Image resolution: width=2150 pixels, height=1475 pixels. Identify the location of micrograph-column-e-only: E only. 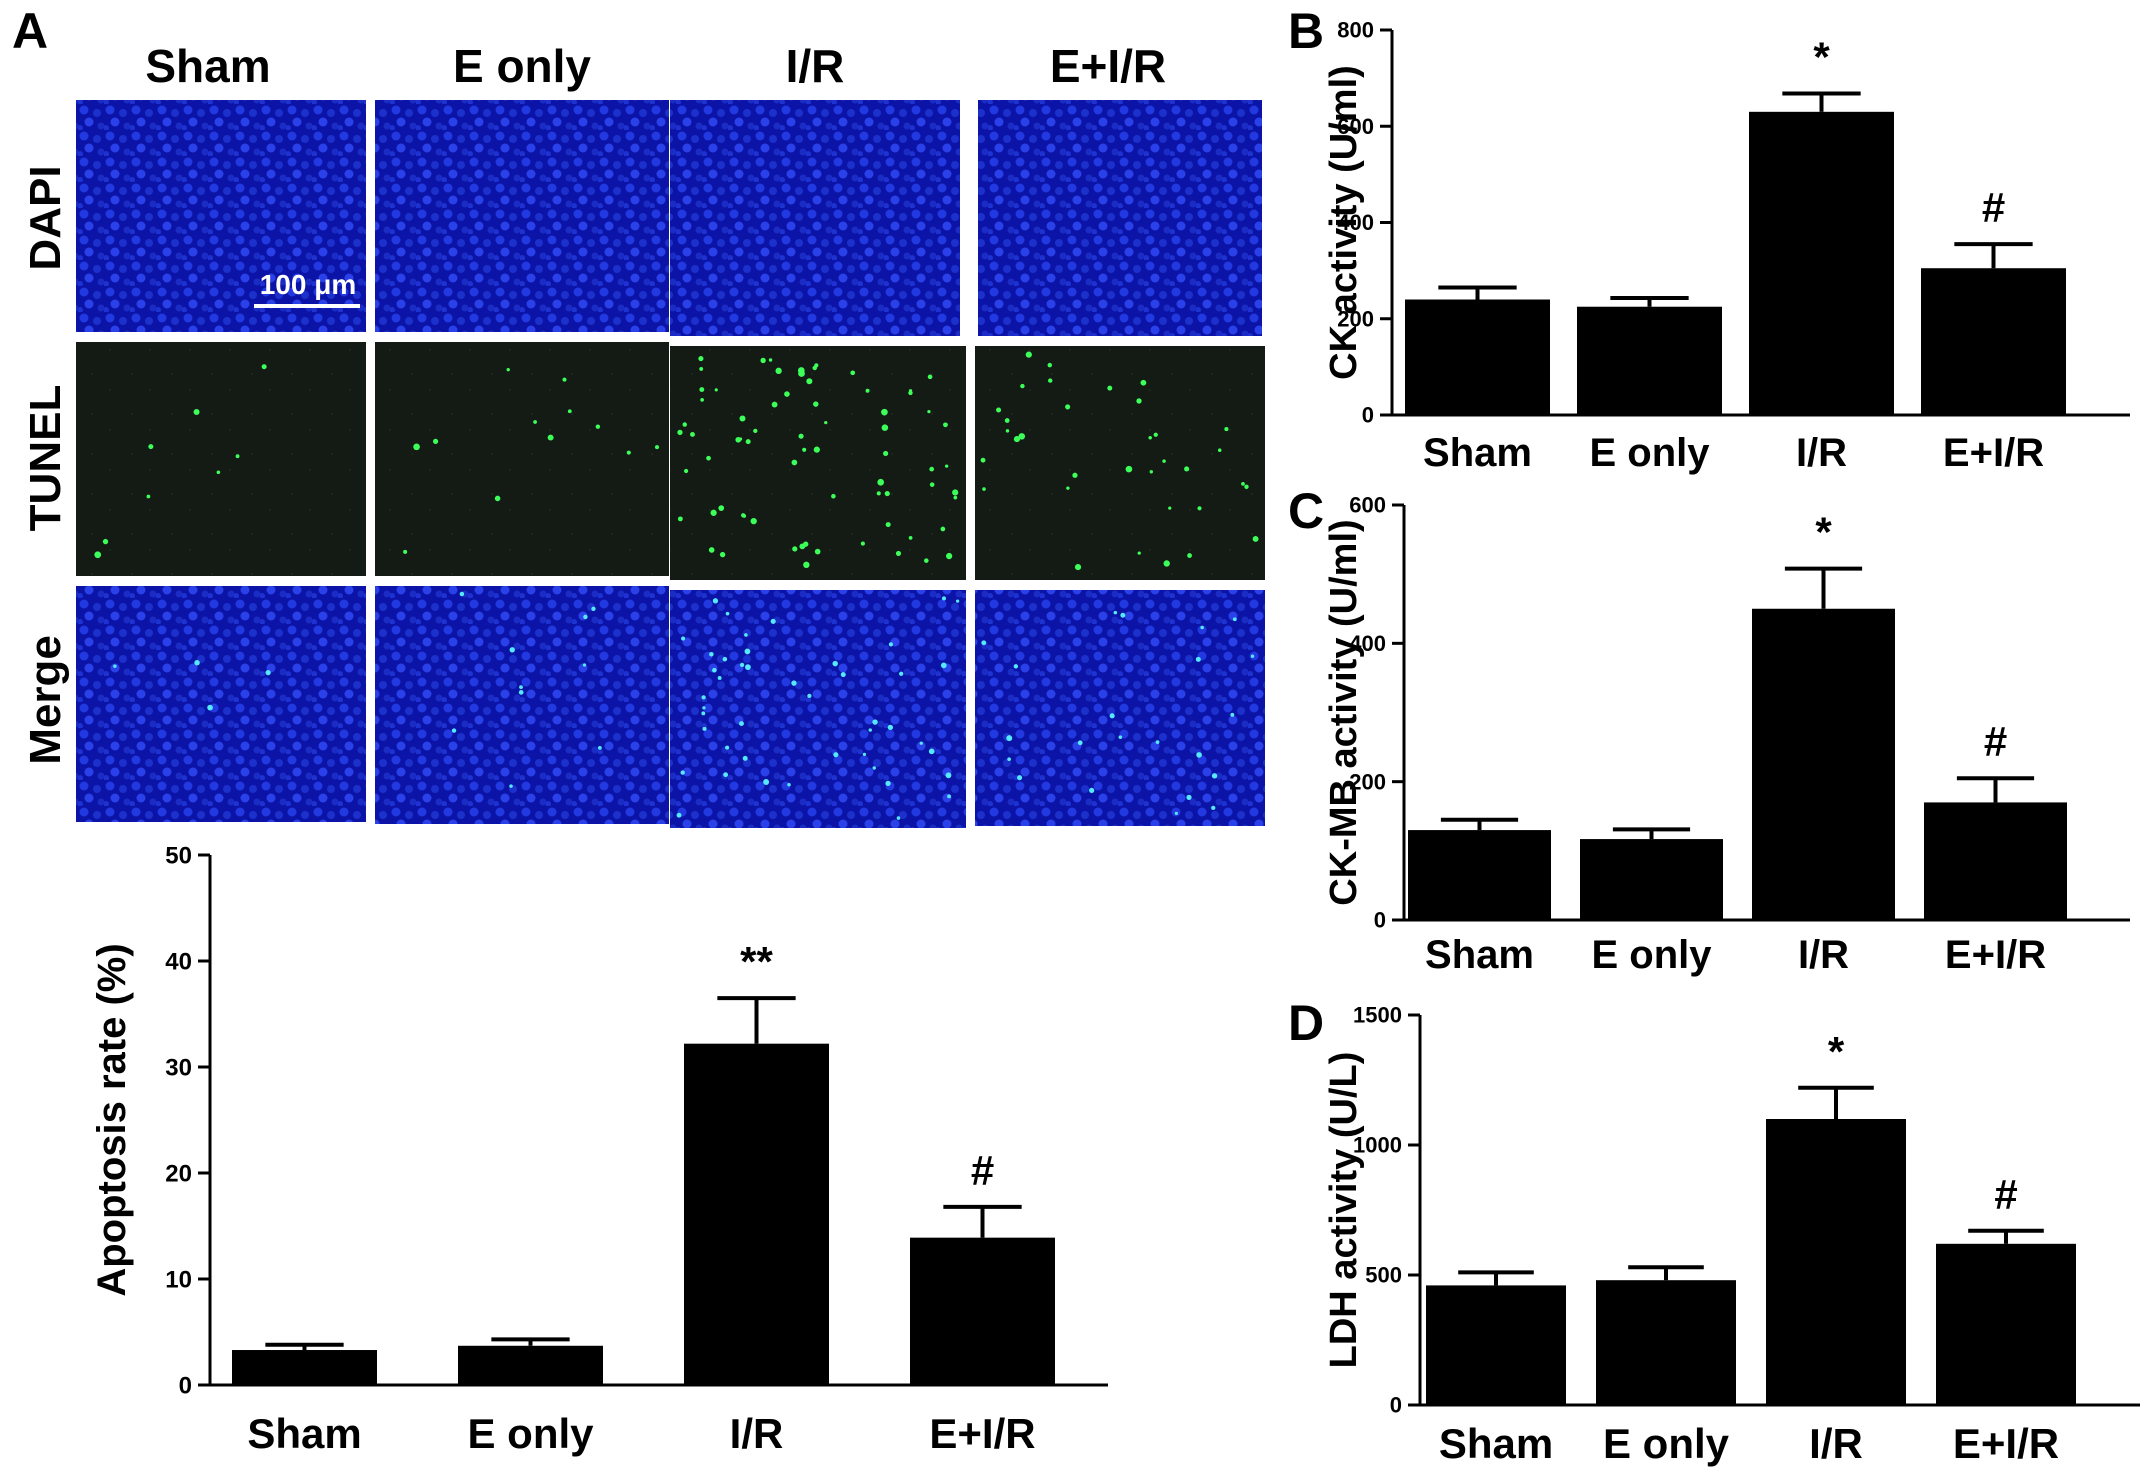
(522, 66).